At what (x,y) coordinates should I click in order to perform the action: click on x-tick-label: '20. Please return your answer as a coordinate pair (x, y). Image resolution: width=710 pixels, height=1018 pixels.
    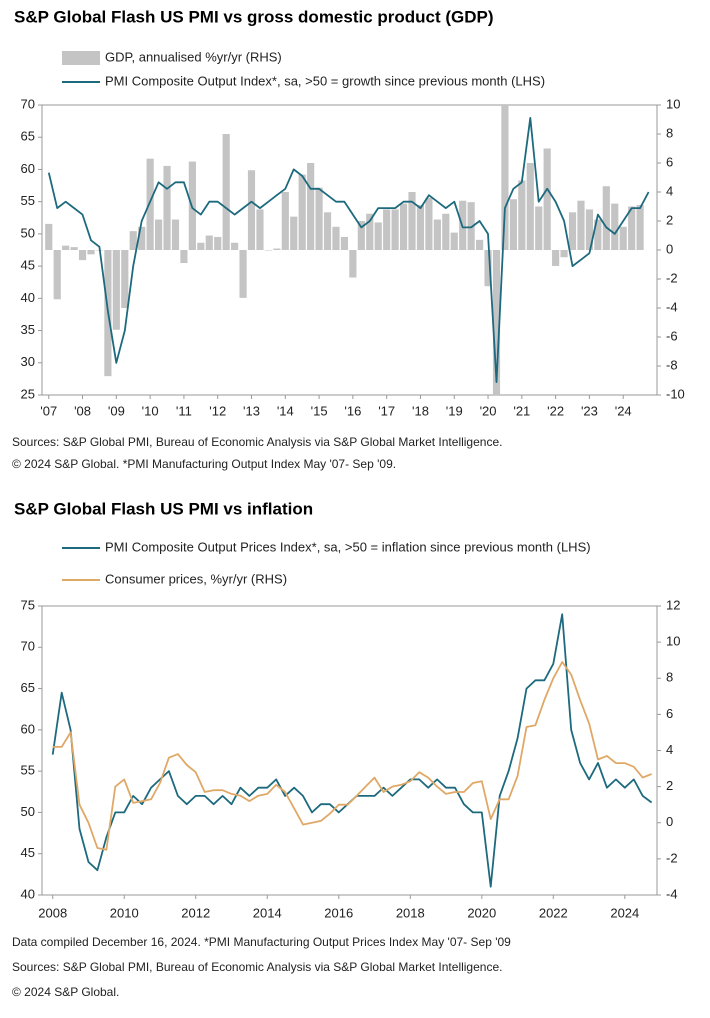
    Looking at the image, I should click on (488, 410).